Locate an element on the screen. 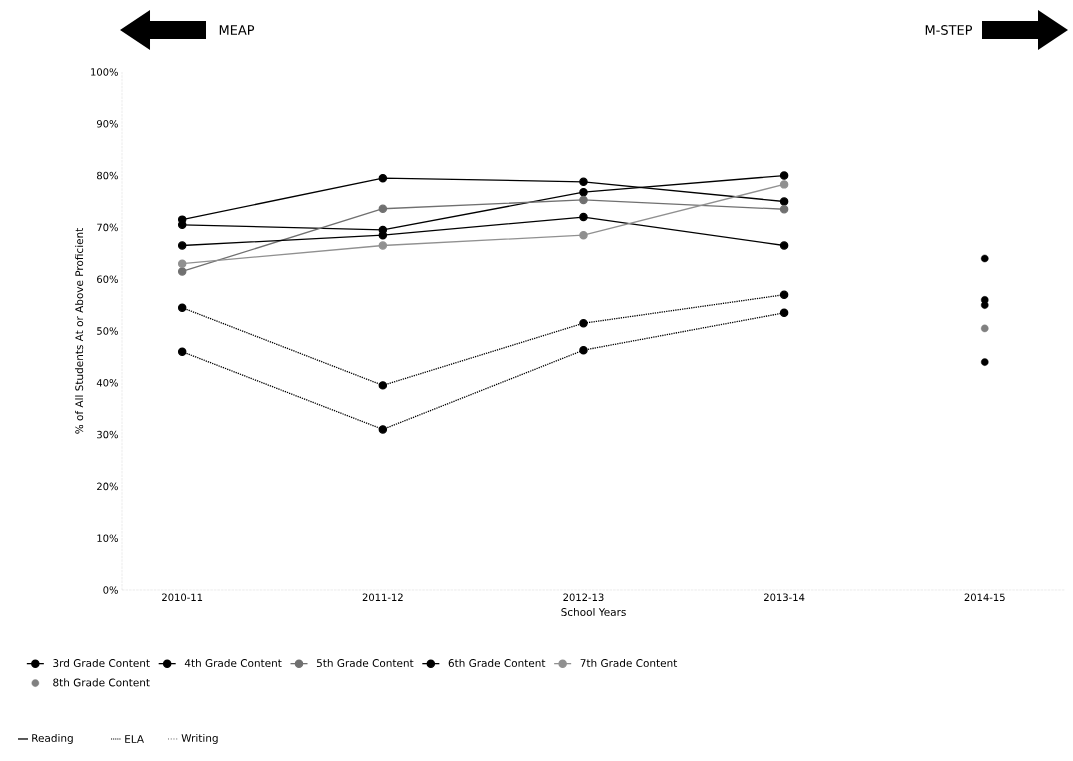  legend-label: 7th Grade Content is located at coordinates (629, 663).